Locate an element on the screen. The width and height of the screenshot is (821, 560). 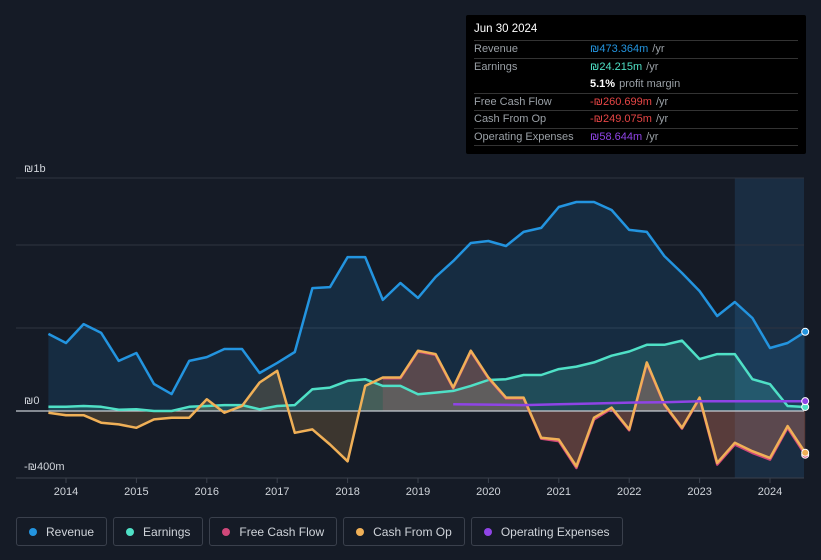
legend-item-free-cash-flow: Free Cash Flow is located at coordinates (273, 531).